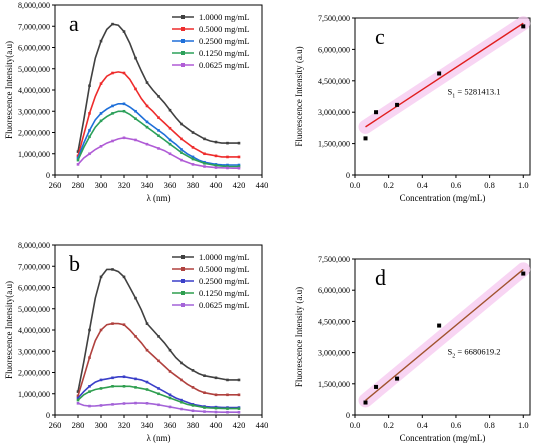 The image size is (550, 447). What do you see at coordinates (474, 353) in the screenshot?
I see `slope-annotation: S2 = 6680619.2` at bounding box center [474, 353].